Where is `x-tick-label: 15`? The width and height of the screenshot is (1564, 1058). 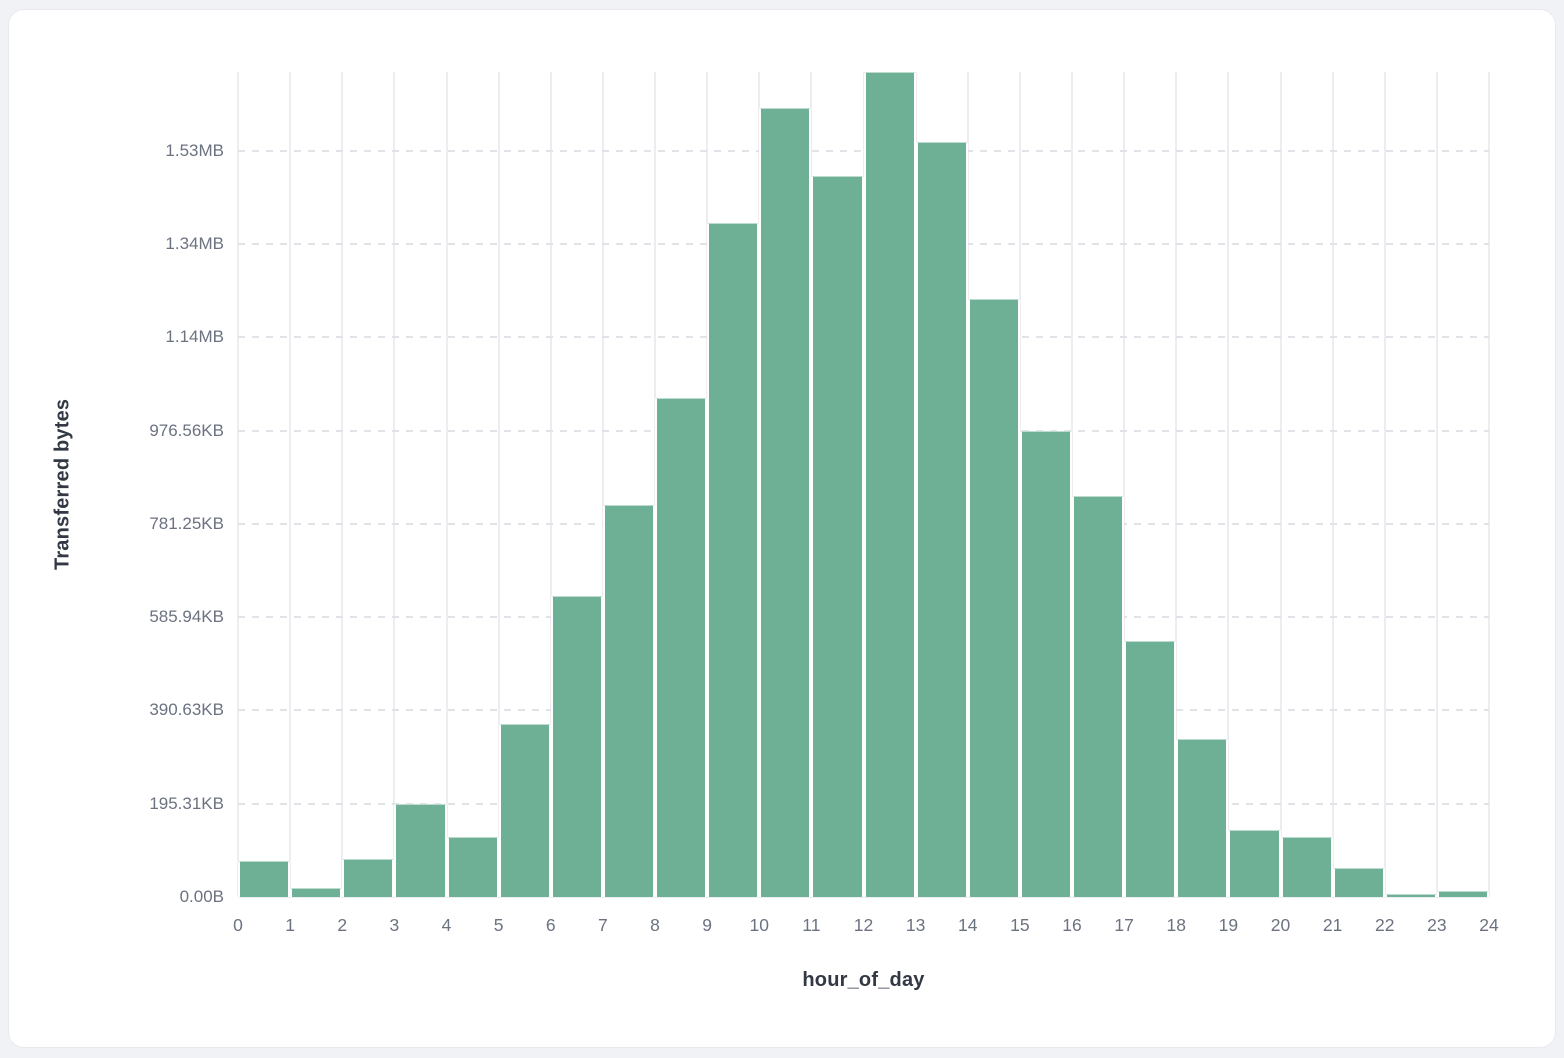 x-tick-label: 15 is located at coordinates (1020, 925).